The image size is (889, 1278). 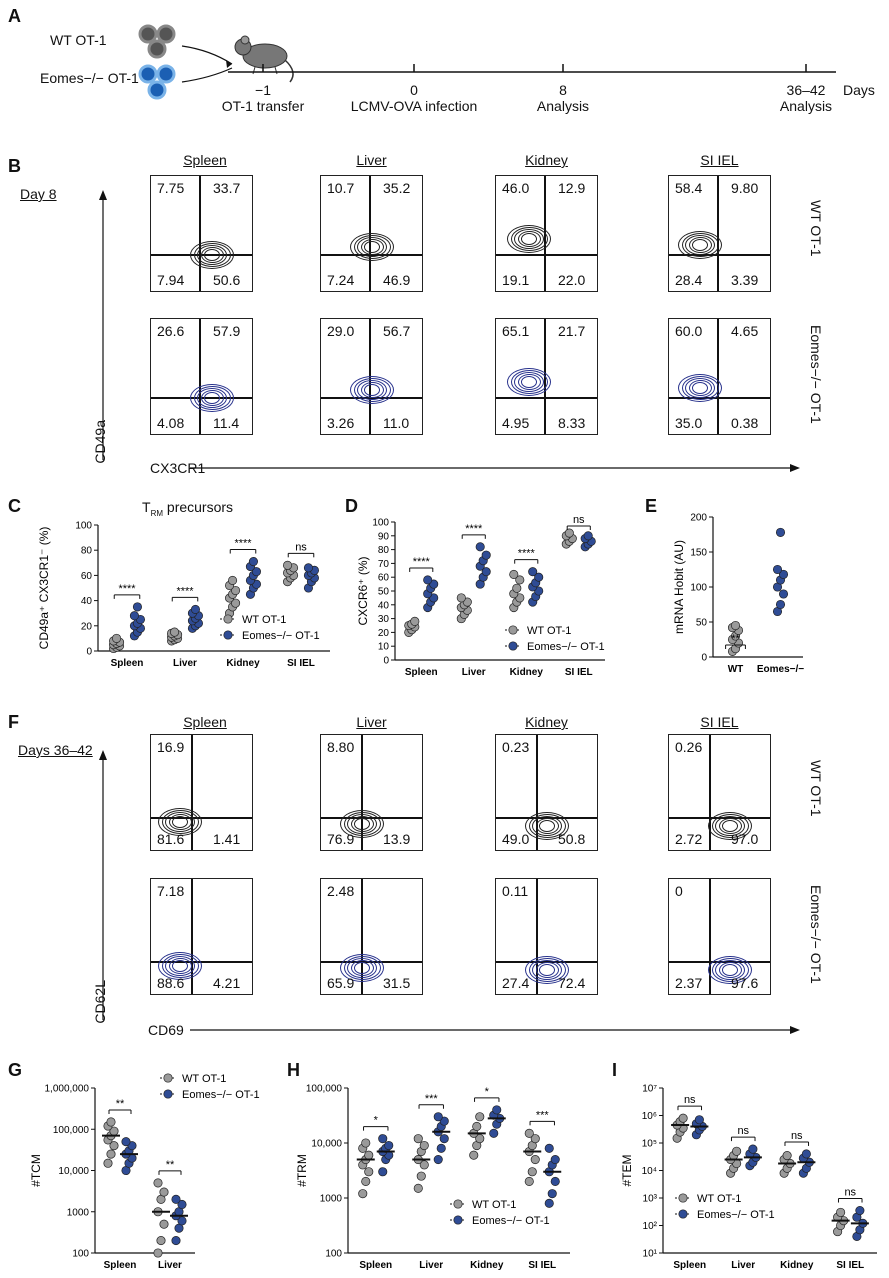 What do you see at coordinates (546, 936) in the screenshot?
I see `f-eomes-plot-2: 0.11 27.4 72.4` at bounding box center [546, 936].